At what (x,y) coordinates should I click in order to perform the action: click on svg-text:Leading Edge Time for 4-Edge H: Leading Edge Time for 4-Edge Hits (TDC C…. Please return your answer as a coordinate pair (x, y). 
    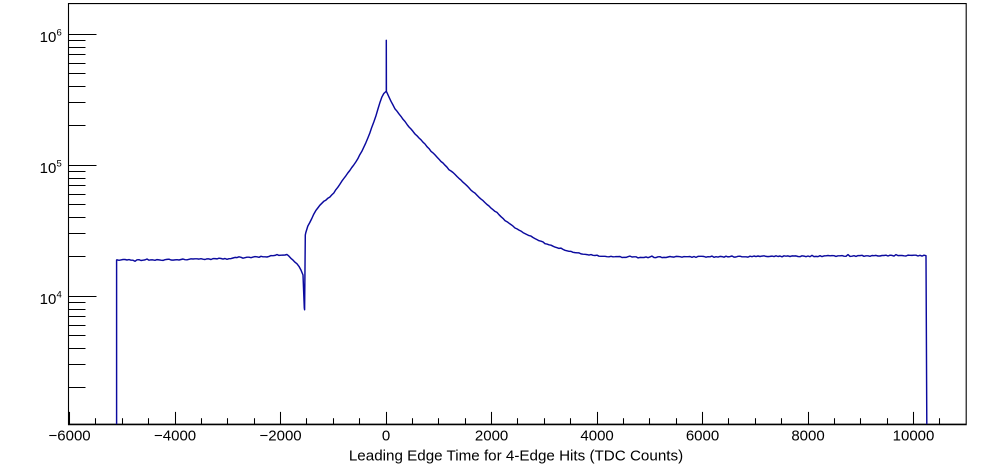
    Looking at the image, I should click on (516, 455).